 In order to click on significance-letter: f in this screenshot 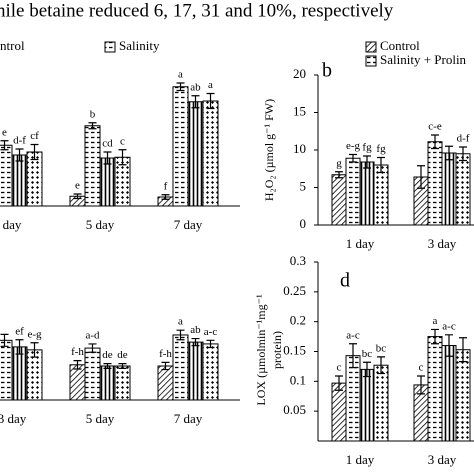, I will do `click(166, 186)`.